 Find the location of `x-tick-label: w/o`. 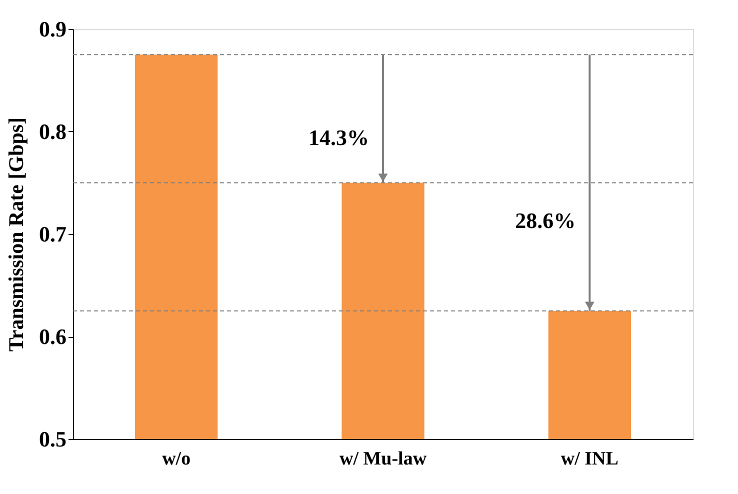

x-tick-label: w/o is located at coordinates (176, 459).